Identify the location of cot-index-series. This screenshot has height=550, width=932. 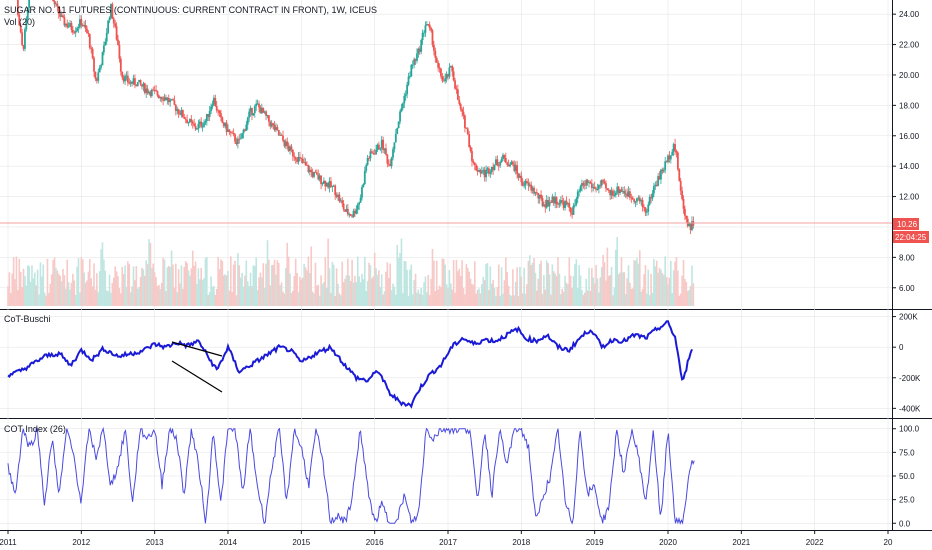
(351, 475).